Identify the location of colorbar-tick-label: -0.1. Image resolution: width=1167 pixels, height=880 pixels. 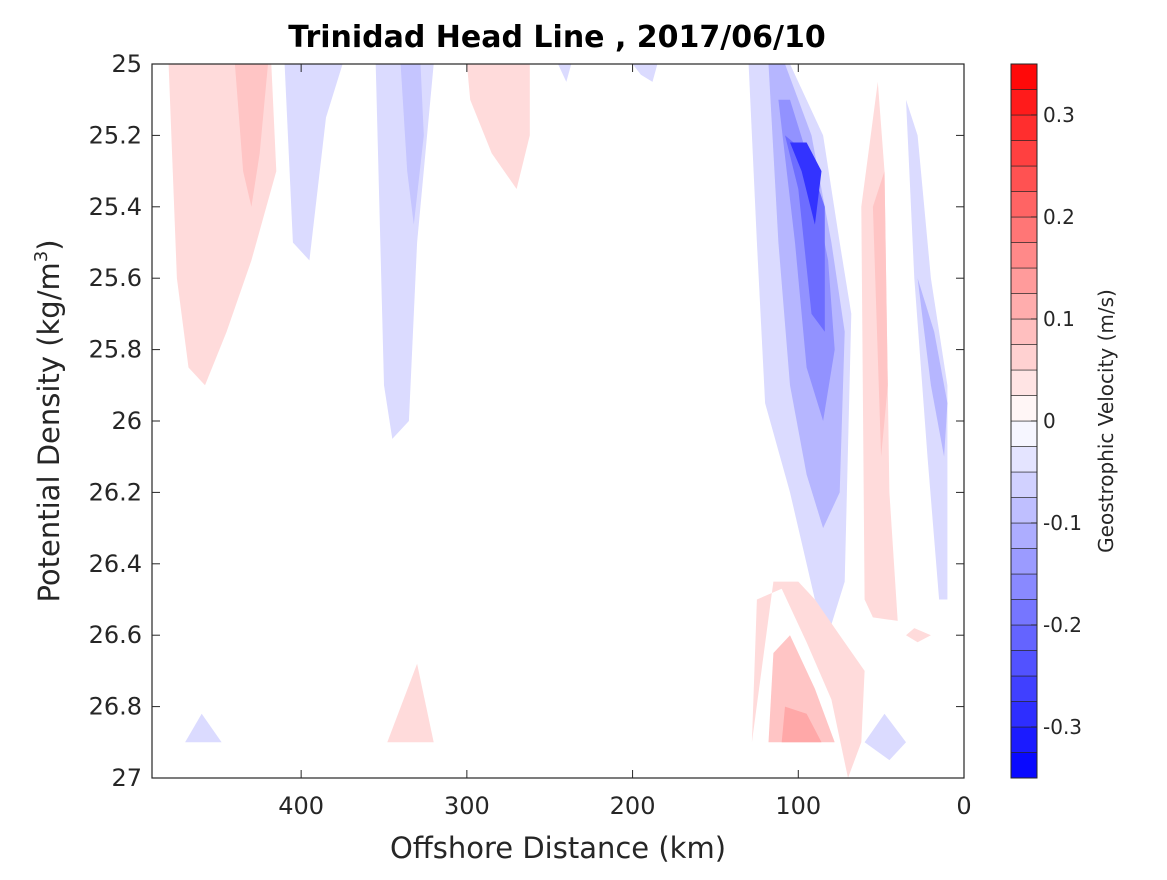
(1062, 523).